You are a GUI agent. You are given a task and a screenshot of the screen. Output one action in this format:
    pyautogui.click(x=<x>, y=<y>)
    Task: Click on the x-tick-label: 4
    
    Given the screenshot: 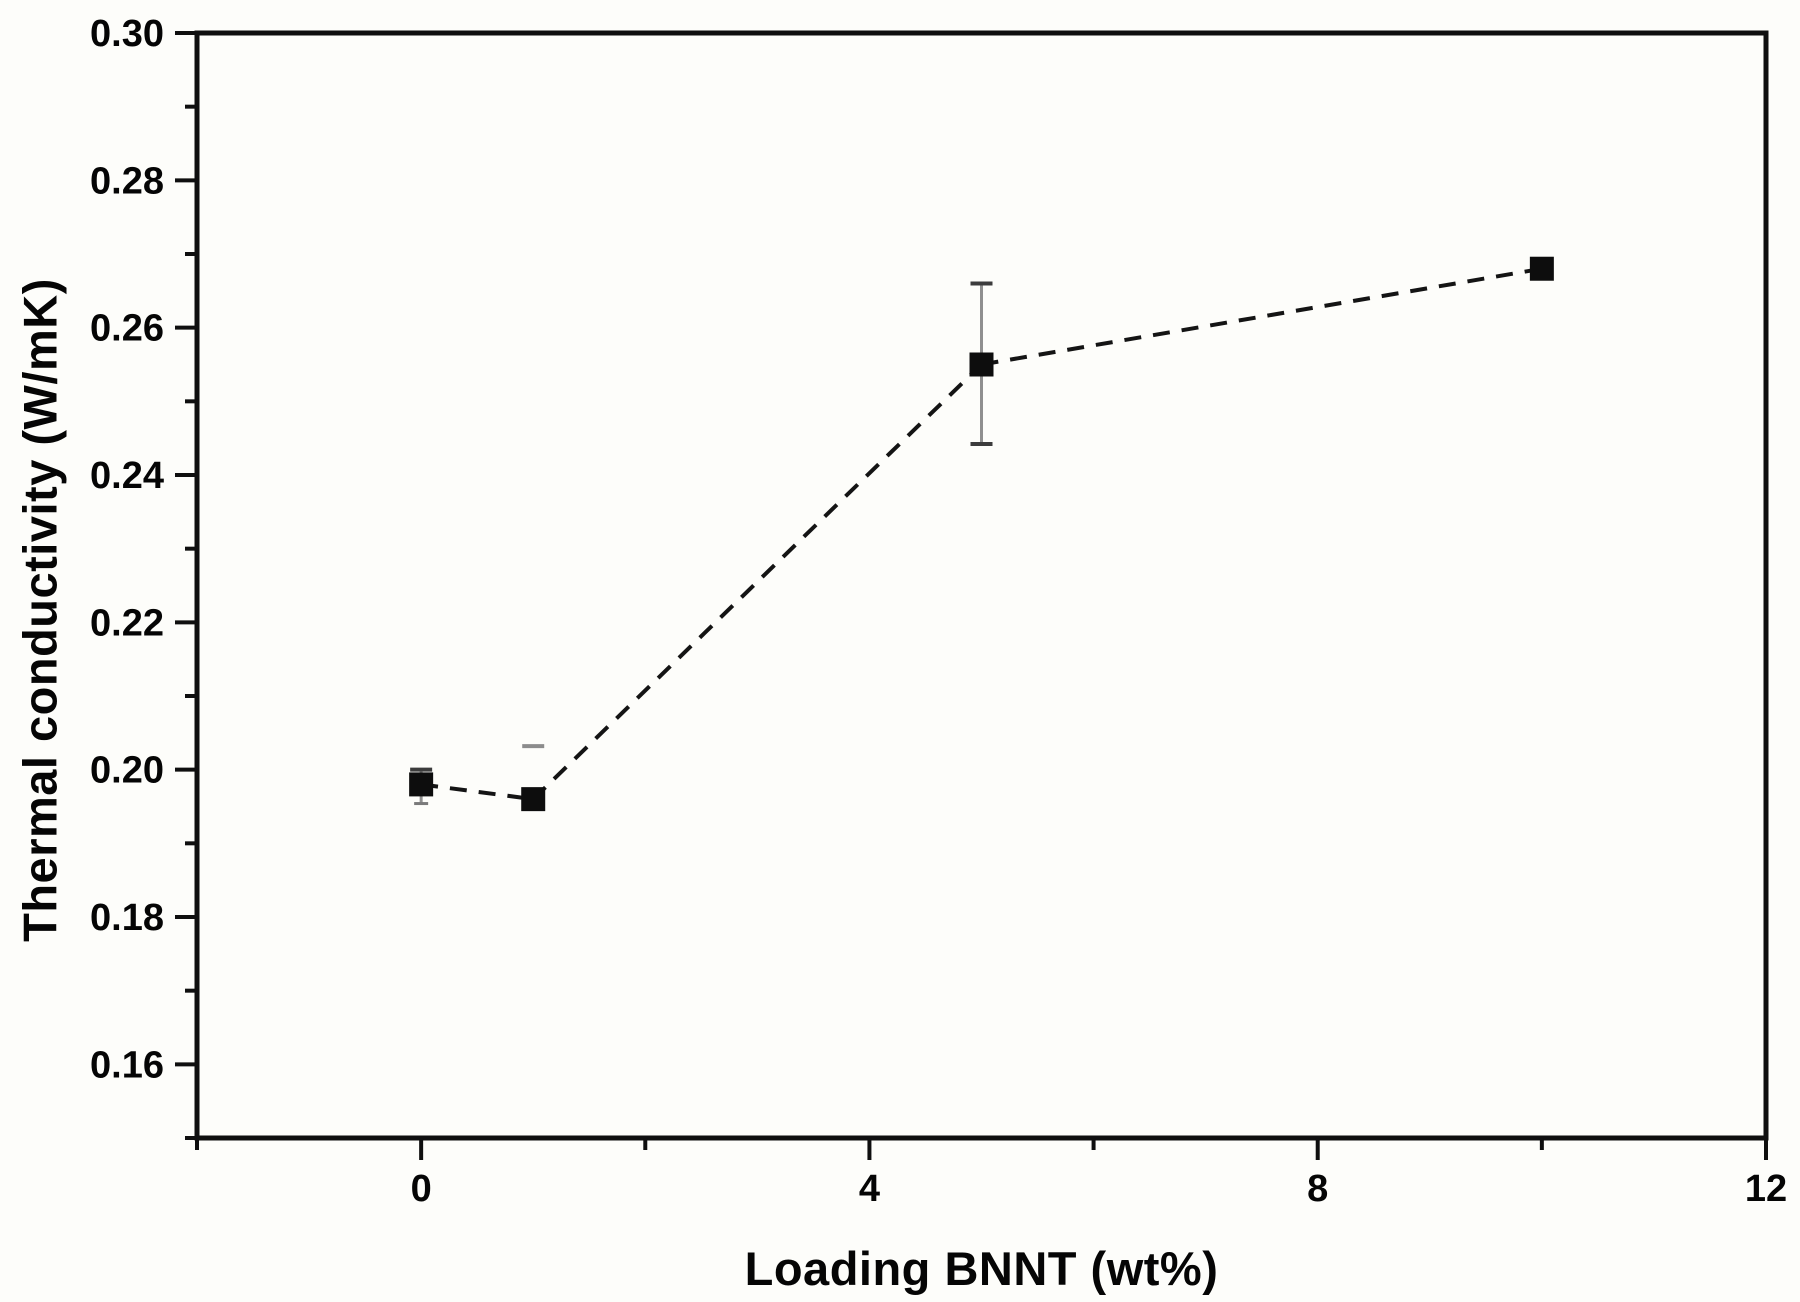 What is the action you would take?
    pyautogui.click(x=869, y=1189)
    